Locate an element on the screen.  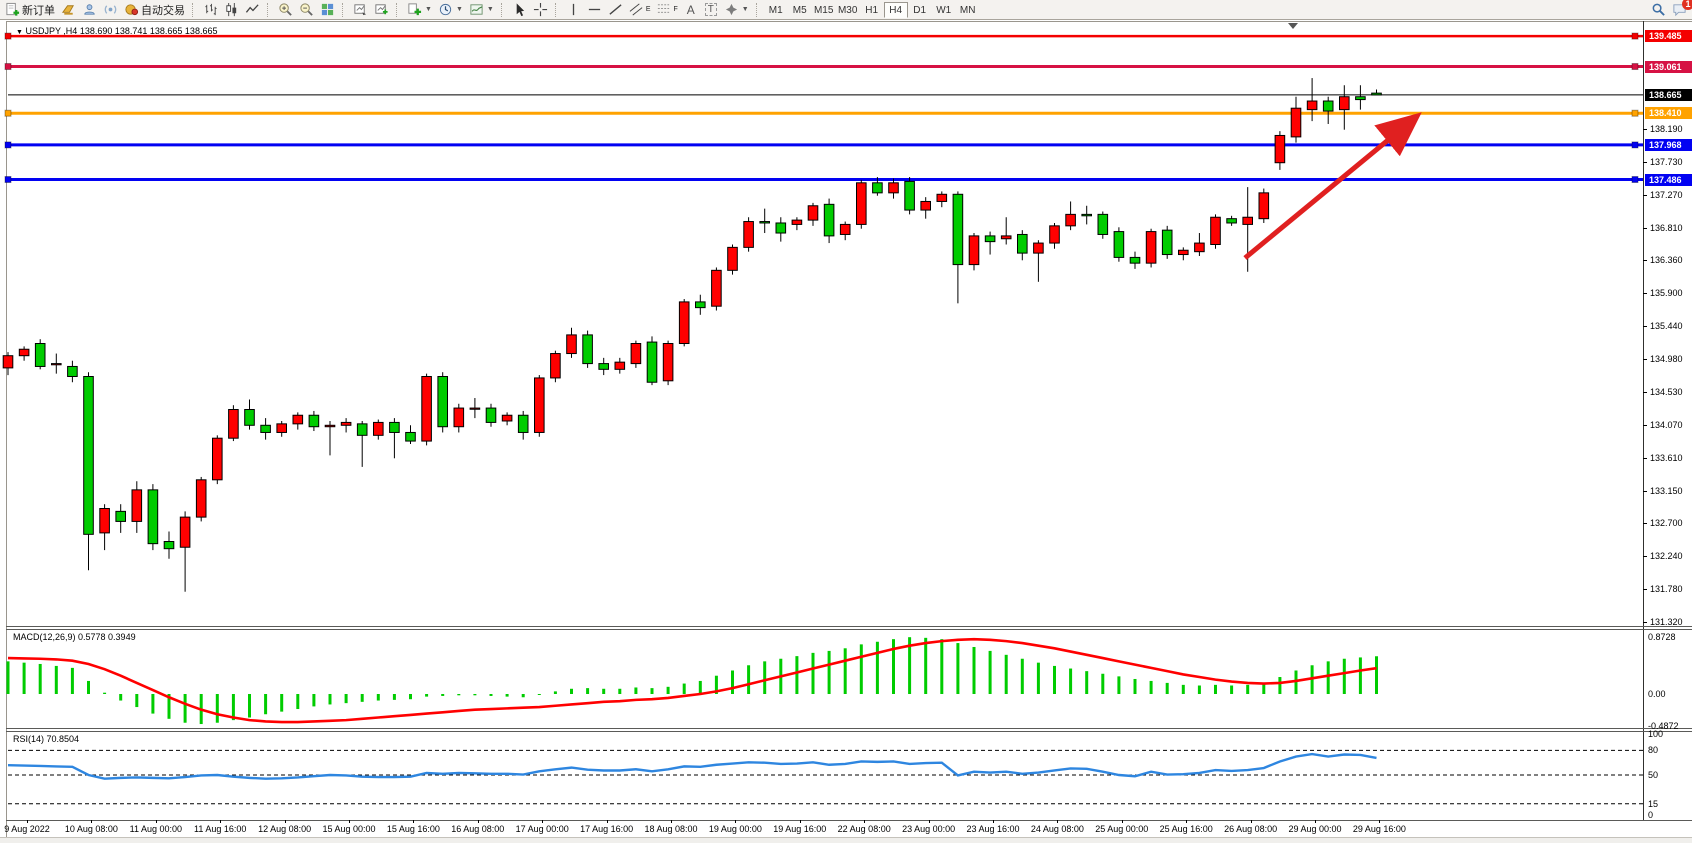
trendline-icon is located at coordinates (615, 9).